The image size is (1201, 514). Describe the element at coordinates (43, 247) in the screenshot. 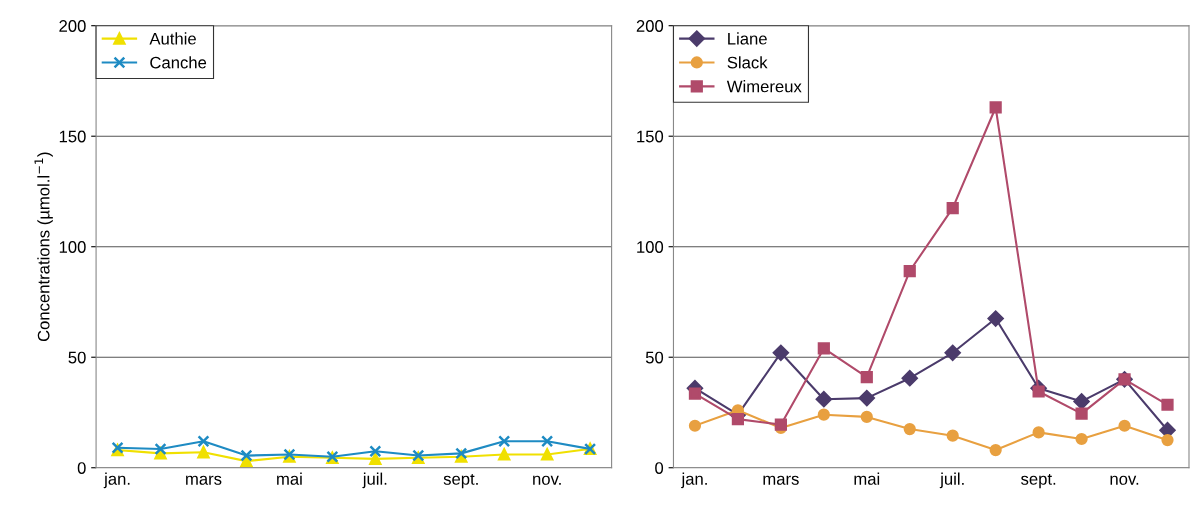

I see `y-axis-title: Concentrations (µmol.l$^{−1}$)` at that location.